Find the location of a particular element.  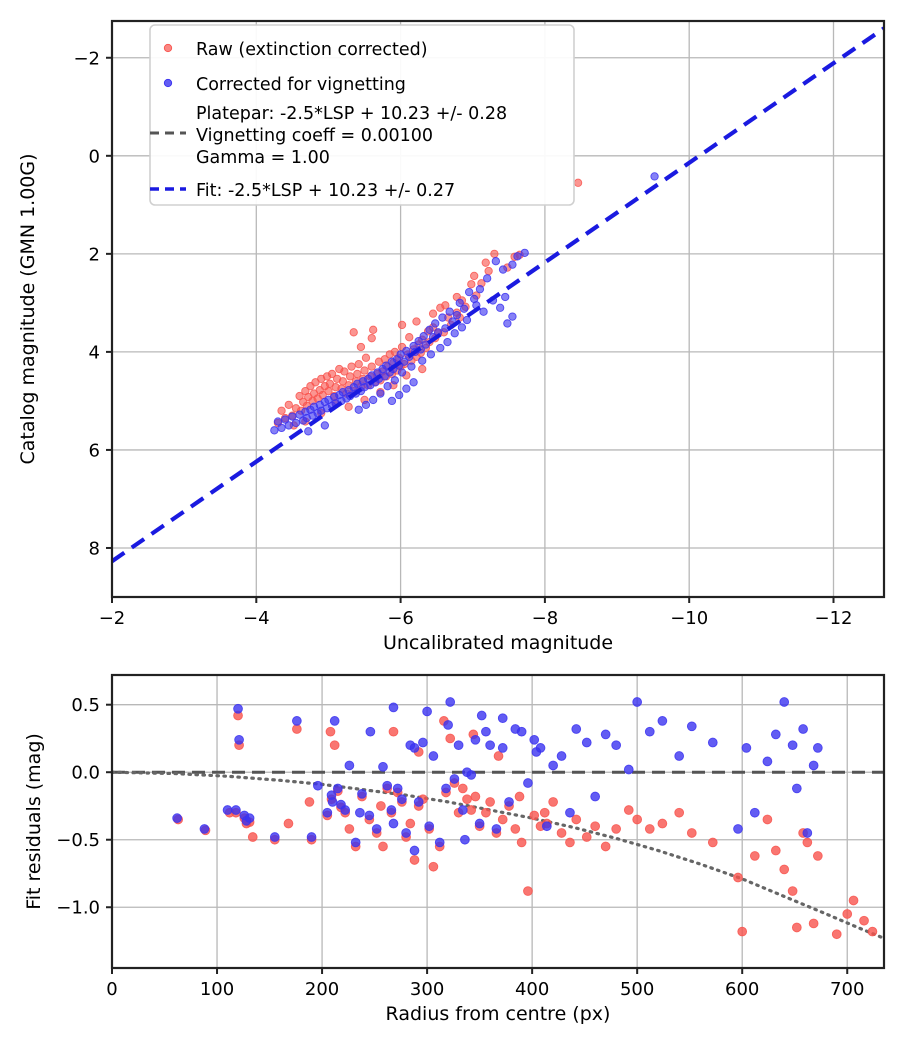

legend-marker-raw is located at coordinates (168, 48).